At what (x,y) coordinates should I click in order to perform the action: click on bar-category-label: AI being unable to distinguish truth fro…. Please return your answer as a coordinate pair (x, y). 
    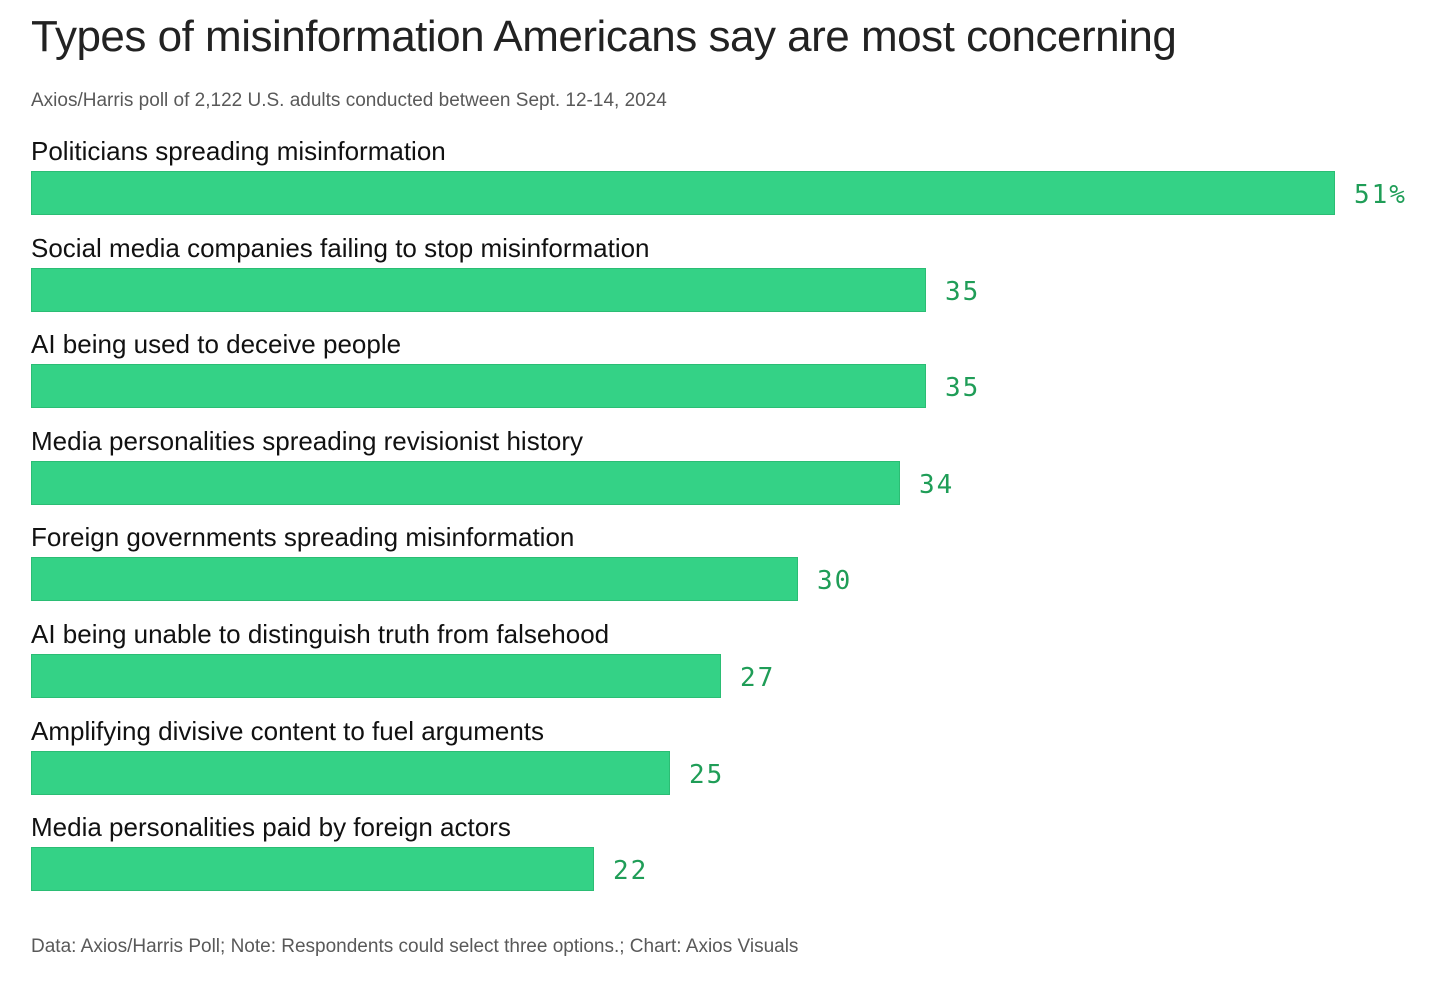
    Looking at the image, I should click on (320, 634).